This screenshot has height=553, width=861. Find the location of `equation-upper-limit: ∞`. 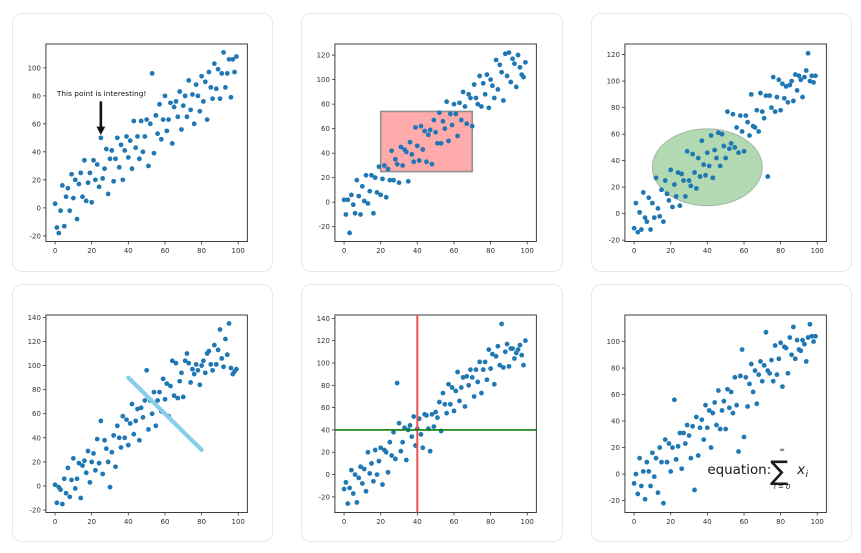

equation-upper-limit: ∞ is located at coordinates (782, 450).